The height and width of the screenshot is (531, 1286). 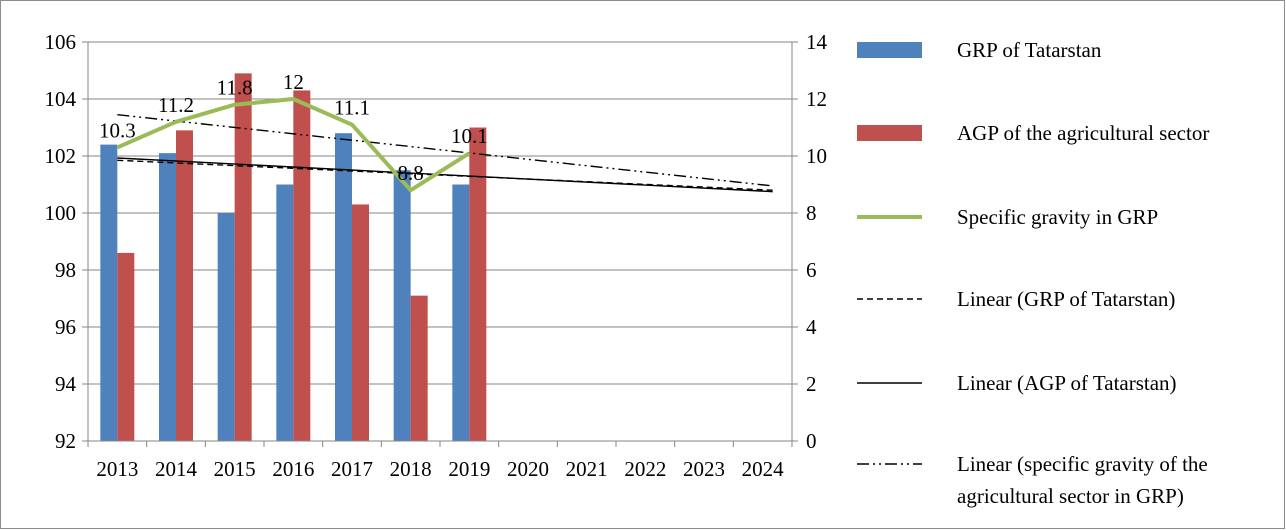 What do you see at coordinates (1029, 50) in the screenshot?
I see `legend-label: GRP of Tatarstan` at bounding box center [1029, 50].